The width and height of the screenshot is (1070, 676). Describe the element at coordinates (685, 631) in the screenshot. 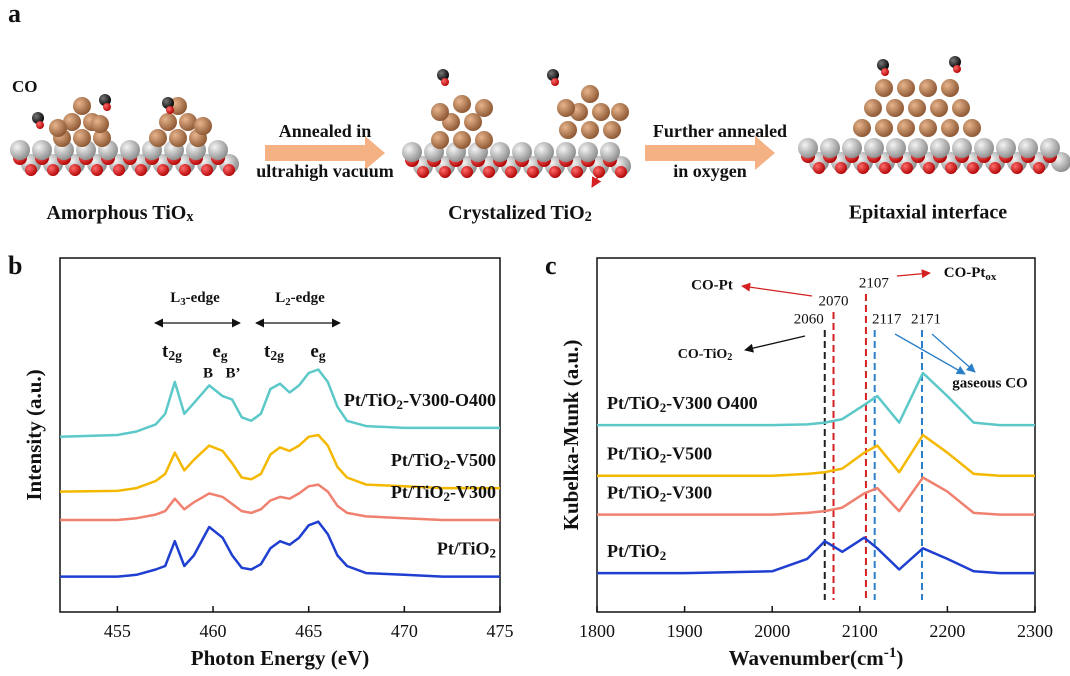

I see `x-tick-label: 1900` at that location.